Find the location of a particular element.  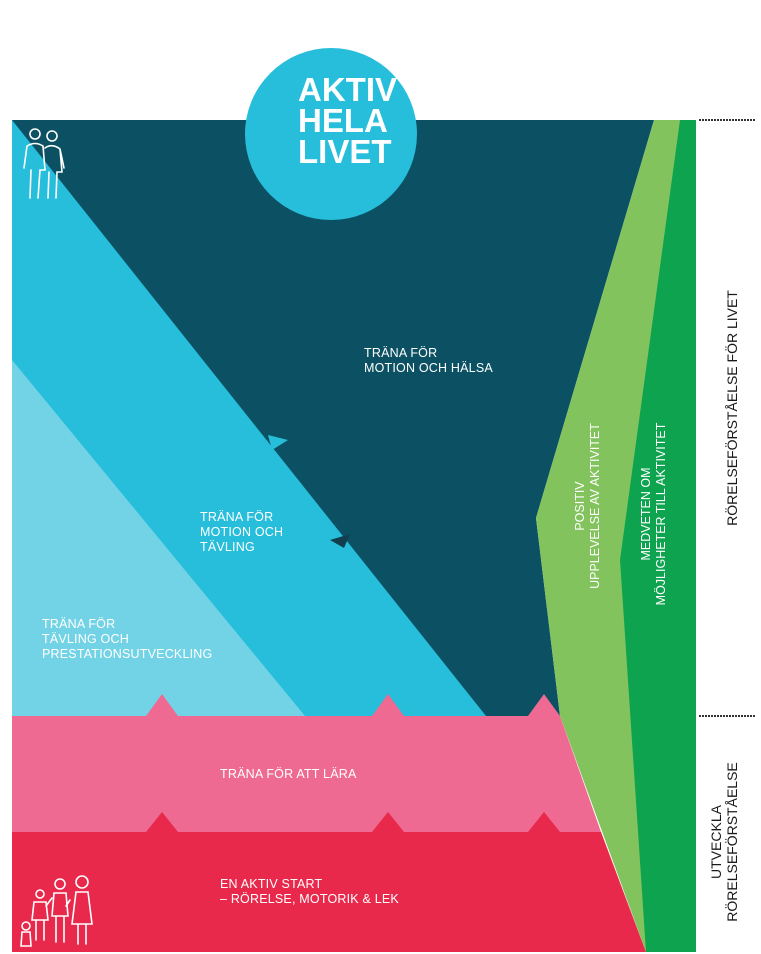

label-positiv-upplevelse: POSITIV UPPLEVELSE AV AKTIVITET is located at coordinates (588, 506).